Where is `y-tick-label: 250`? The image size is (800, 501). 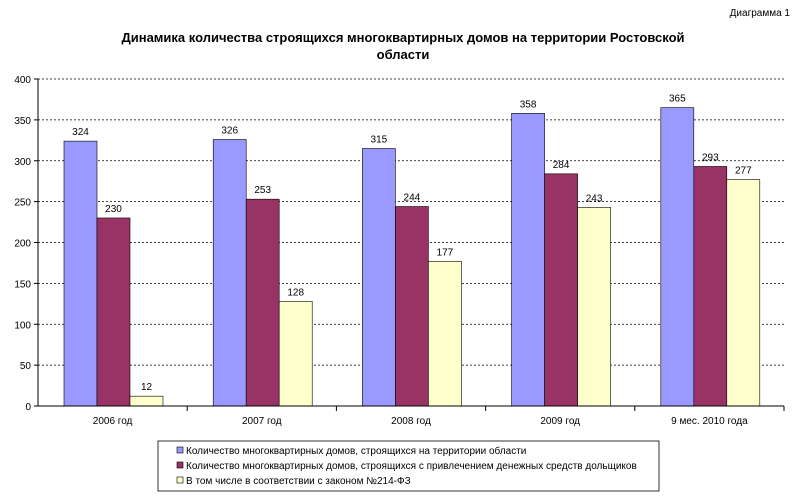 y-tick-label: 250 is located at coordinates (22, 203).